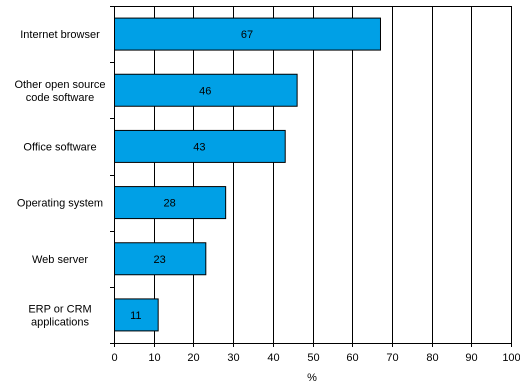 The image size is (520, 385). Describe the element at coordinates (169, 204) in the screenshot. I see `data-label-3: 28` at that location.